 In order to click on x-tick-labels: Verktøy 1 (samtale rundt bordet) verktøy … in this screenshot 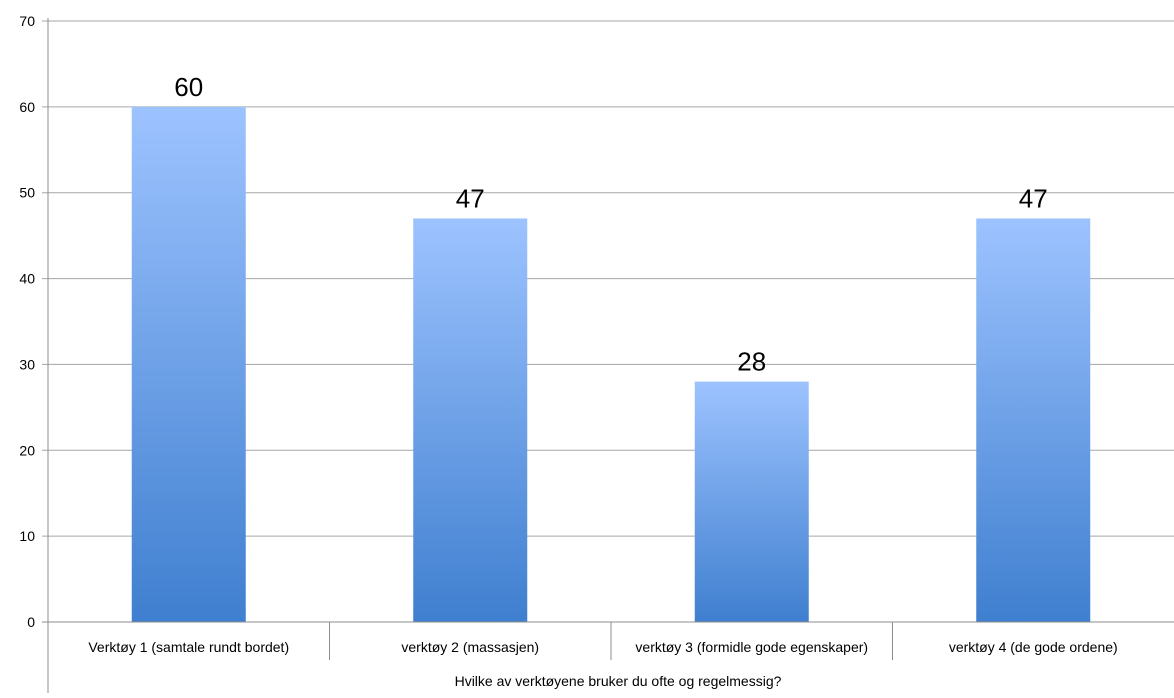, I will do `click(602, 647)`.